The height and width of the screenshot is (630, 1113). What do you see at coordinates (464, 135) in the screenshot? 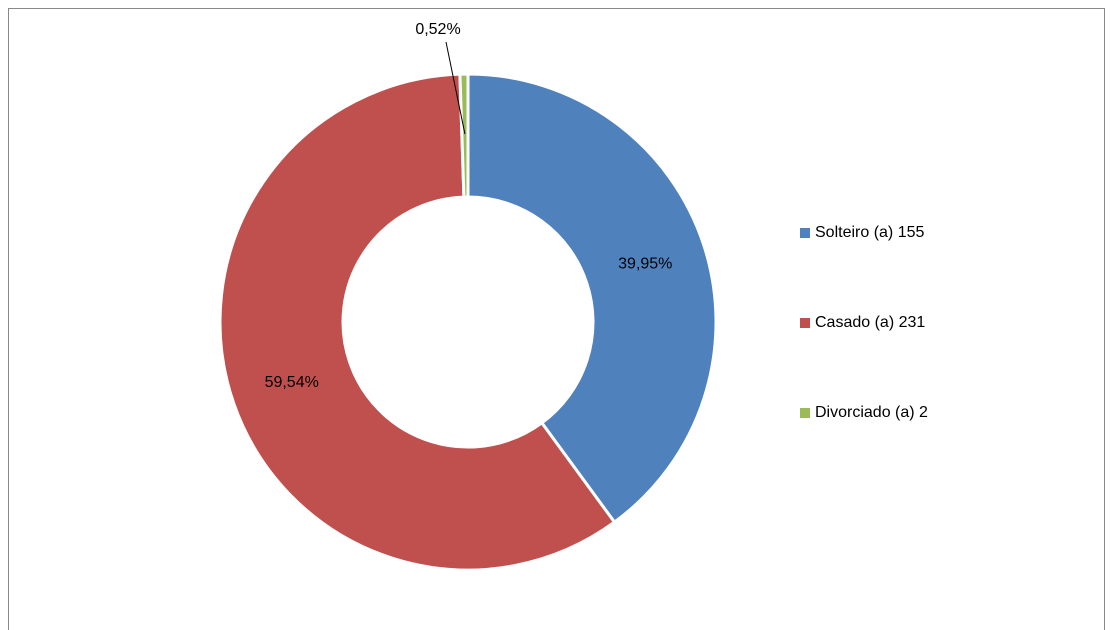
I see `donut-slice` at bounding box center [464, 135].